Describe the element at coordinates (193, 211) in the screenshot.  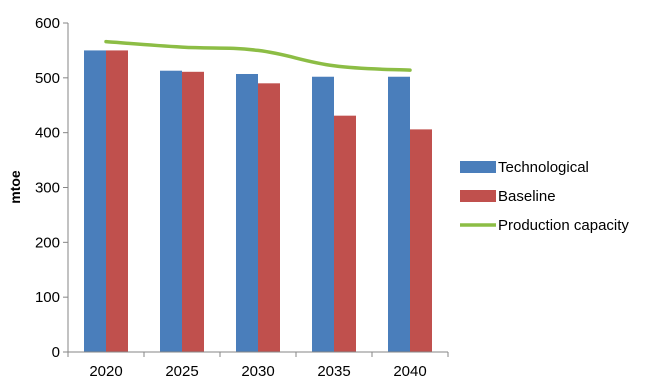
I see `bar-baseline-2025` at that location.